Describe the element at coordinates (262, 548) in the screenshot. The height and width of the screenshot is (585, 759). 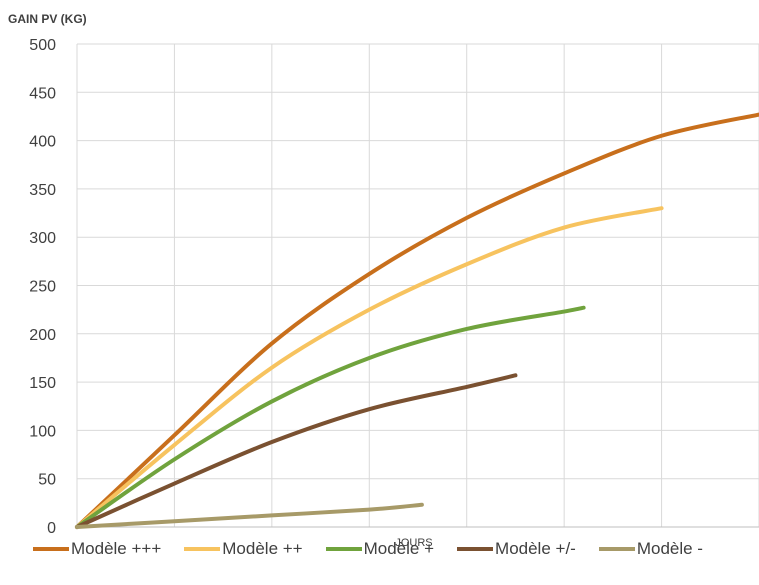
I see `legend-label: Modèle ++` at that location.